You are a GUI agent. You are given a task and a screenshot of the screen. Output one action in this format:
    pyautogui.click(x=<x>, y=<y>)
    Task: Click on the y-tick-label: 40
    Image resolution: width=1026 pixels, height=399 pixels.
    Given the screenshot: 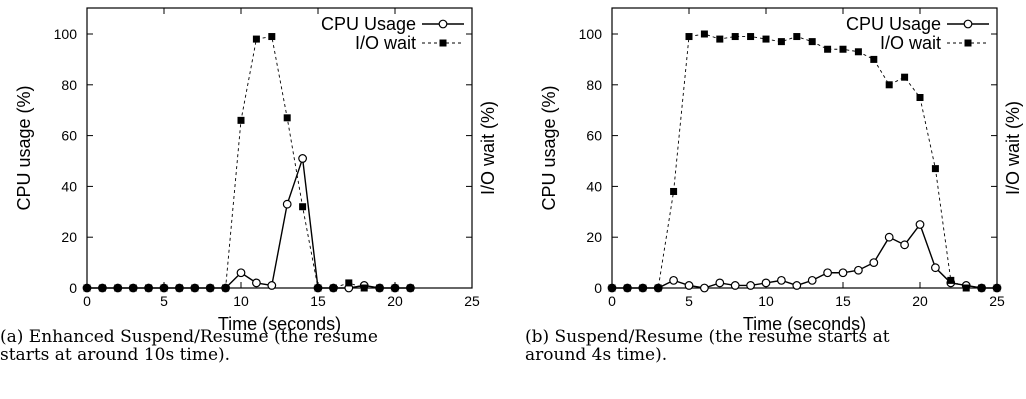 What is the action you would take?
    pyautogui.click(x=594, y=186)
    